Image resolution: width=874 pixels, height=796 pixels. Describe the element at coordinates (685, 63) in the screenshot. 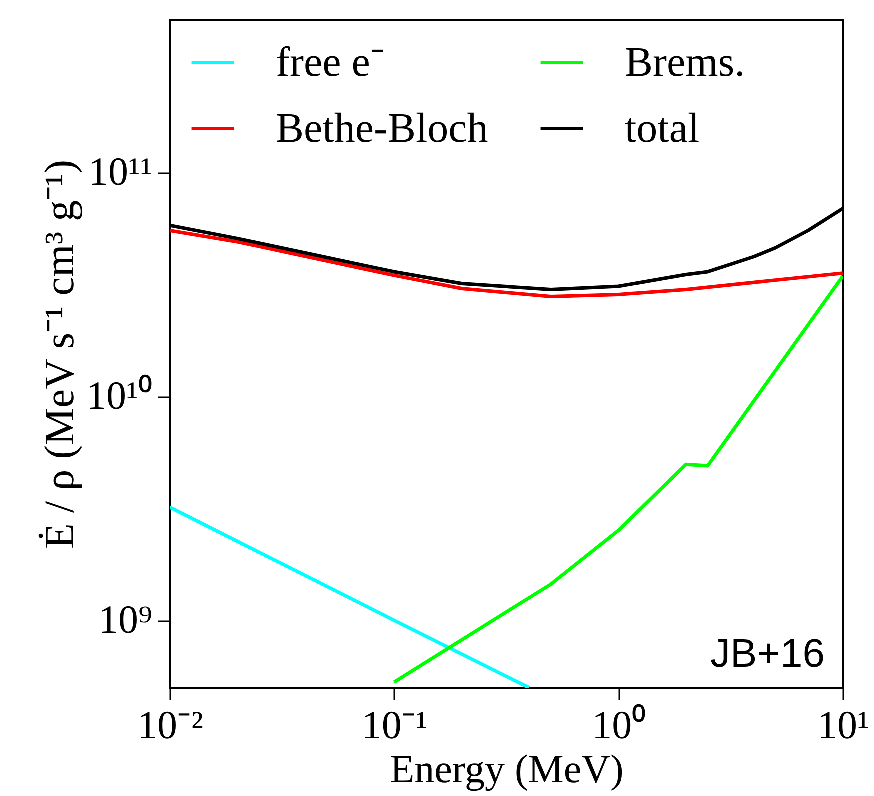

I see `legend-label: Brems.` at that location.